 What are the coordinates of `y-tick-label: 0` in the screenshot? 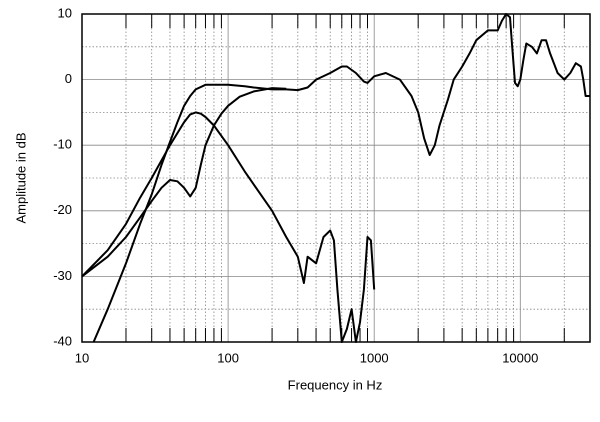 It's located at (68, 78).